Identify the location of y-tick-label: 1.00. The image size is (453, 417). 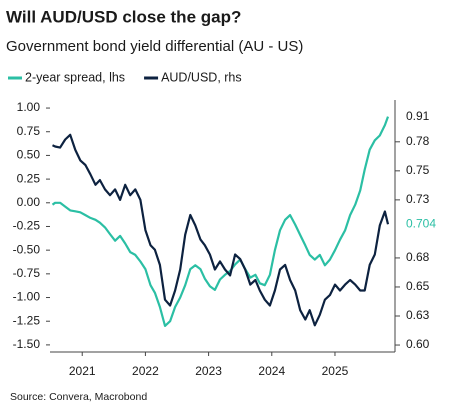
(29, 107).